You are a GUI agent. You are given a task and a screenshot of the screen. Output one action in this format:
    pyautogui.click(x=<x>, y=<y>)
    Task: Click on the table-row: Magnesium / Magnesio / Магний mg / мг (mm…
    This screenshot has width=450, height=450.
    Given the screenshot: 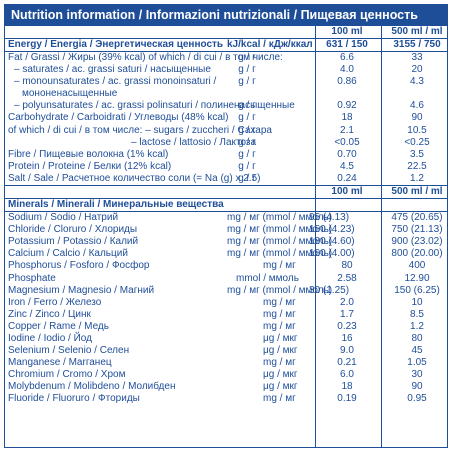 What is the action you would take?
    pyautogui.click(x=226, y=291)
    